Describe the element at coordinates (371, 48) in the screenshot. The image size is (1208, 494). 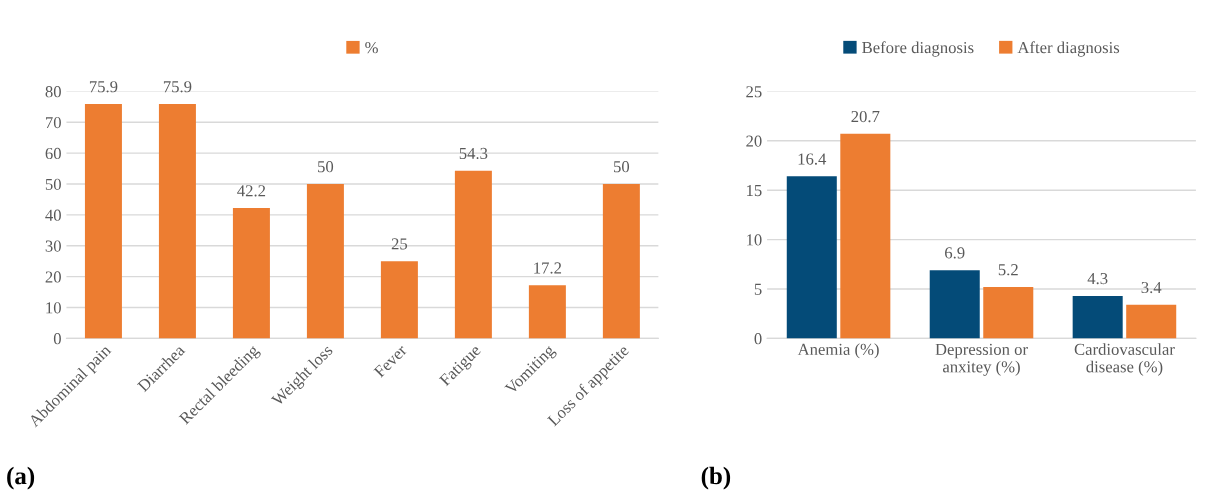
I see `legend-label: %` at that location.